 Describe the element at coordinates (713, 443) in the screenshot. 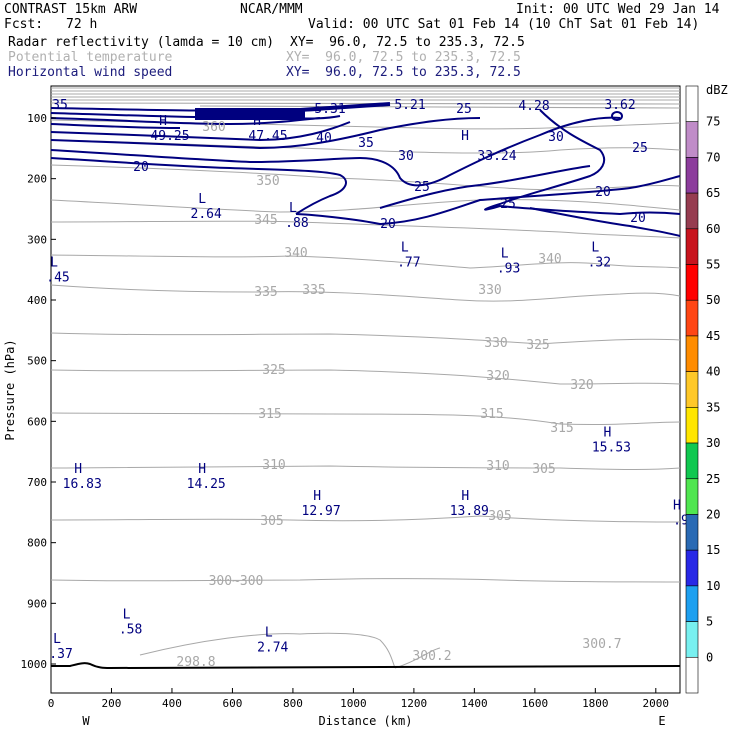

I see `colorbar-label: 30` at that location.